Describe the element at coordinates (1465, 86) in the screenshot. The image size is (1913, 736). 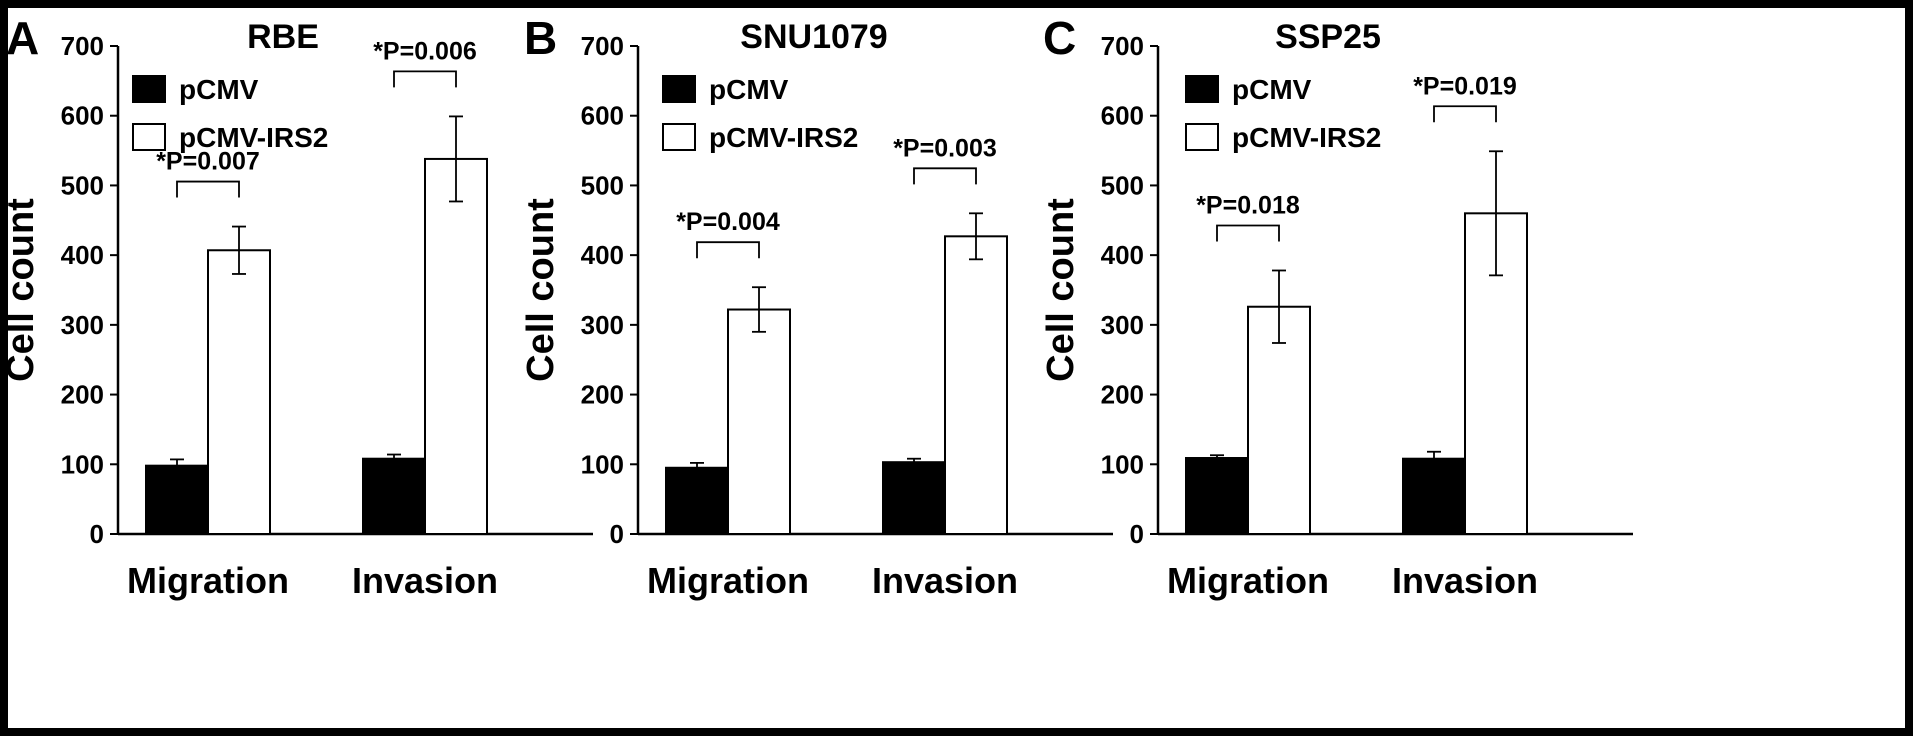
I see `significance-label: *P=0.019` at that location.